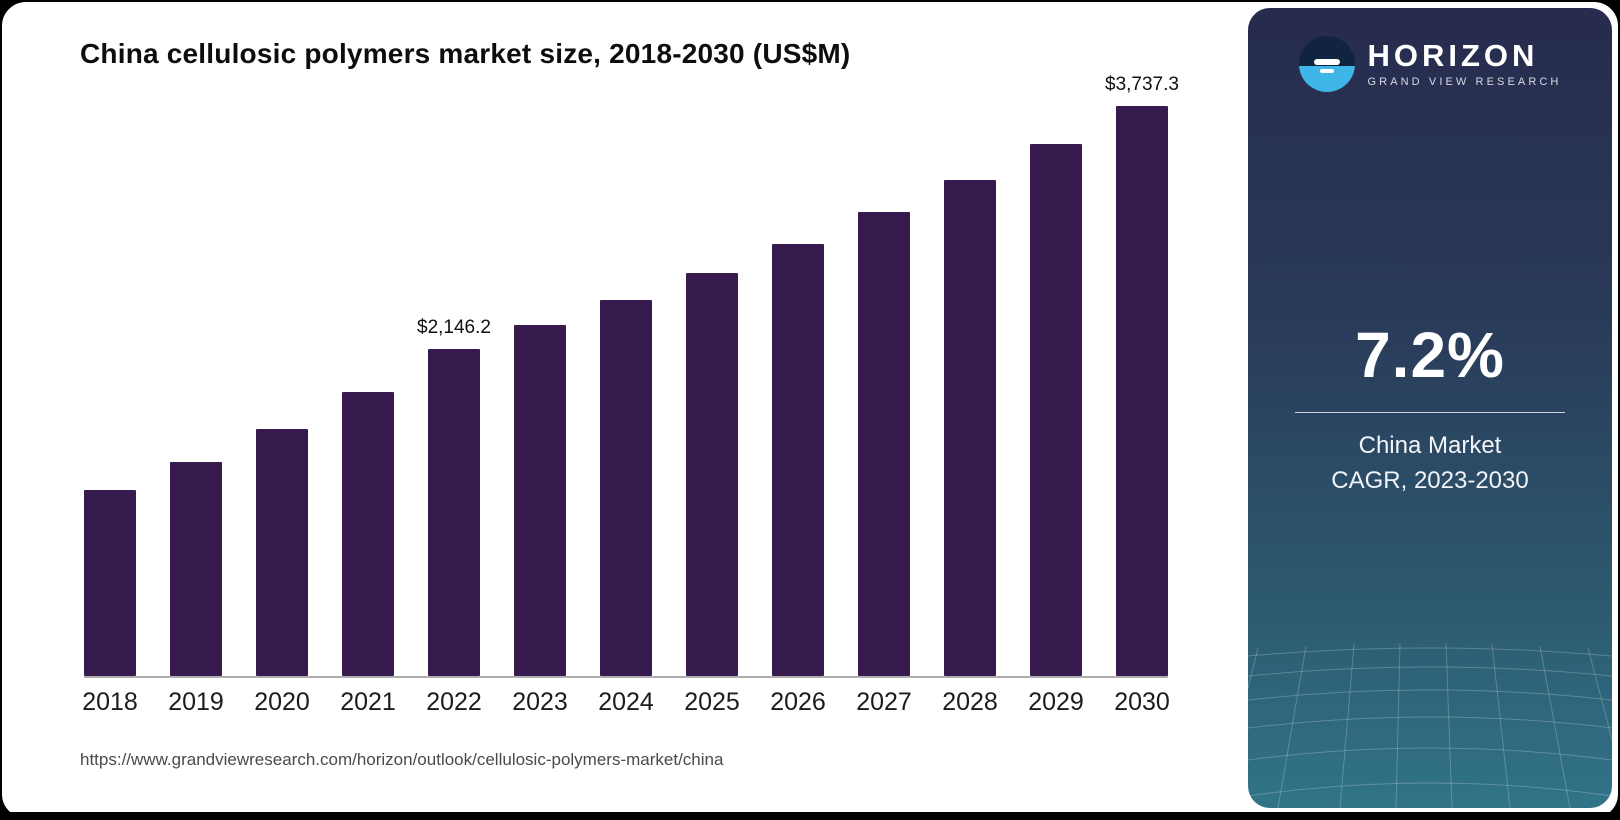  I want to click on bar-column: $3,737.3, so click(1142, 375).